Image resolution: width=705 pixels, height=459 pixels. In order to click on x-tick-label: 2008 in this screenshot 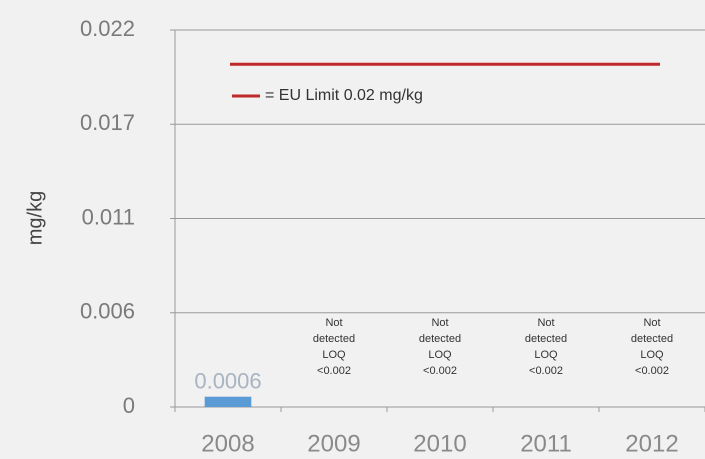, I will do `click(227, 443)`.